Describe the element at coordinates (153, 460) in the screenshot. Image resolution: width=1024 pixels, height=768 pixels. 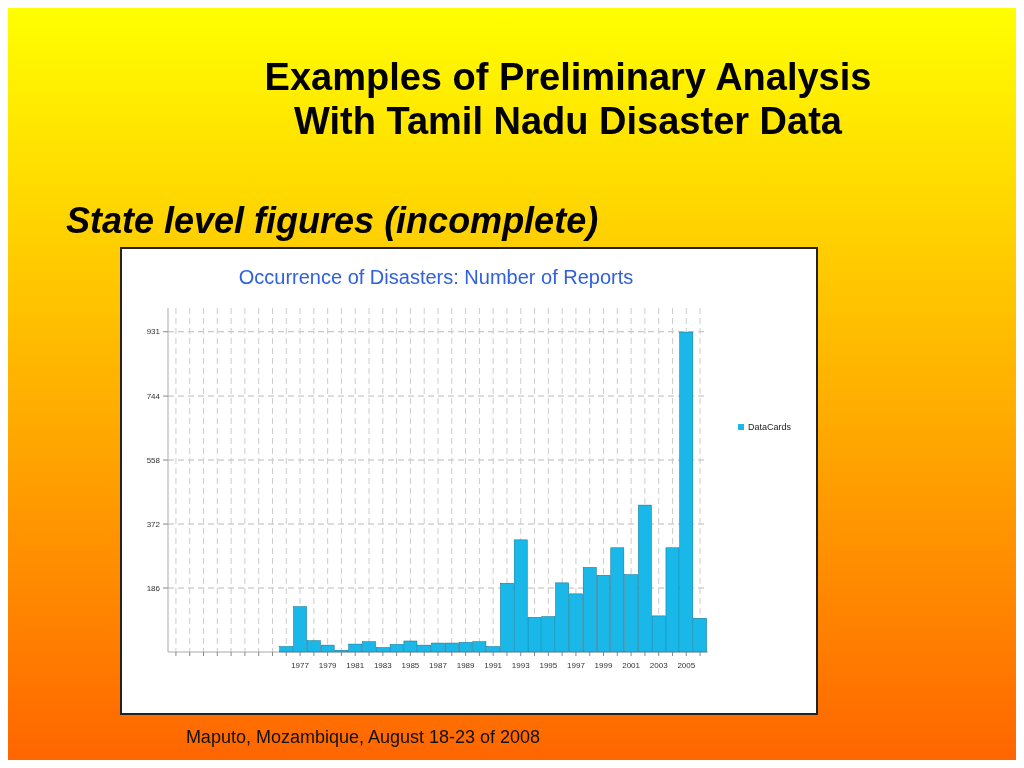
I see `y-tick-label: 558` at that location.